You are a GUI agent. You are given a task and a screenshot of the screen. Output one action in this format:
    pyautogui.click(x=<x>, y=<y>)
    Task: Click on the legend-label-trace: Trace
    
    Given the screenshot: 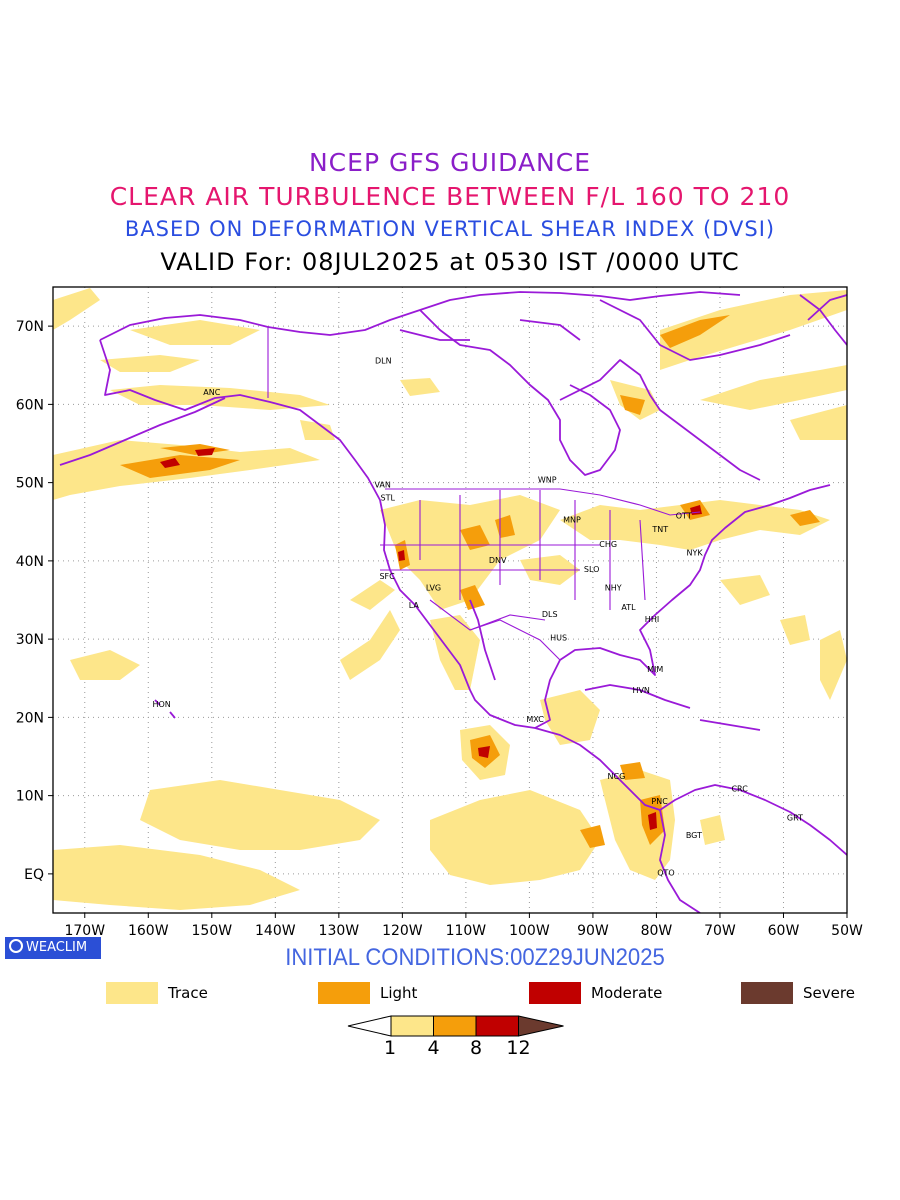 What is the action you would take?
    pyautogui.click(x=188, y=993)
    